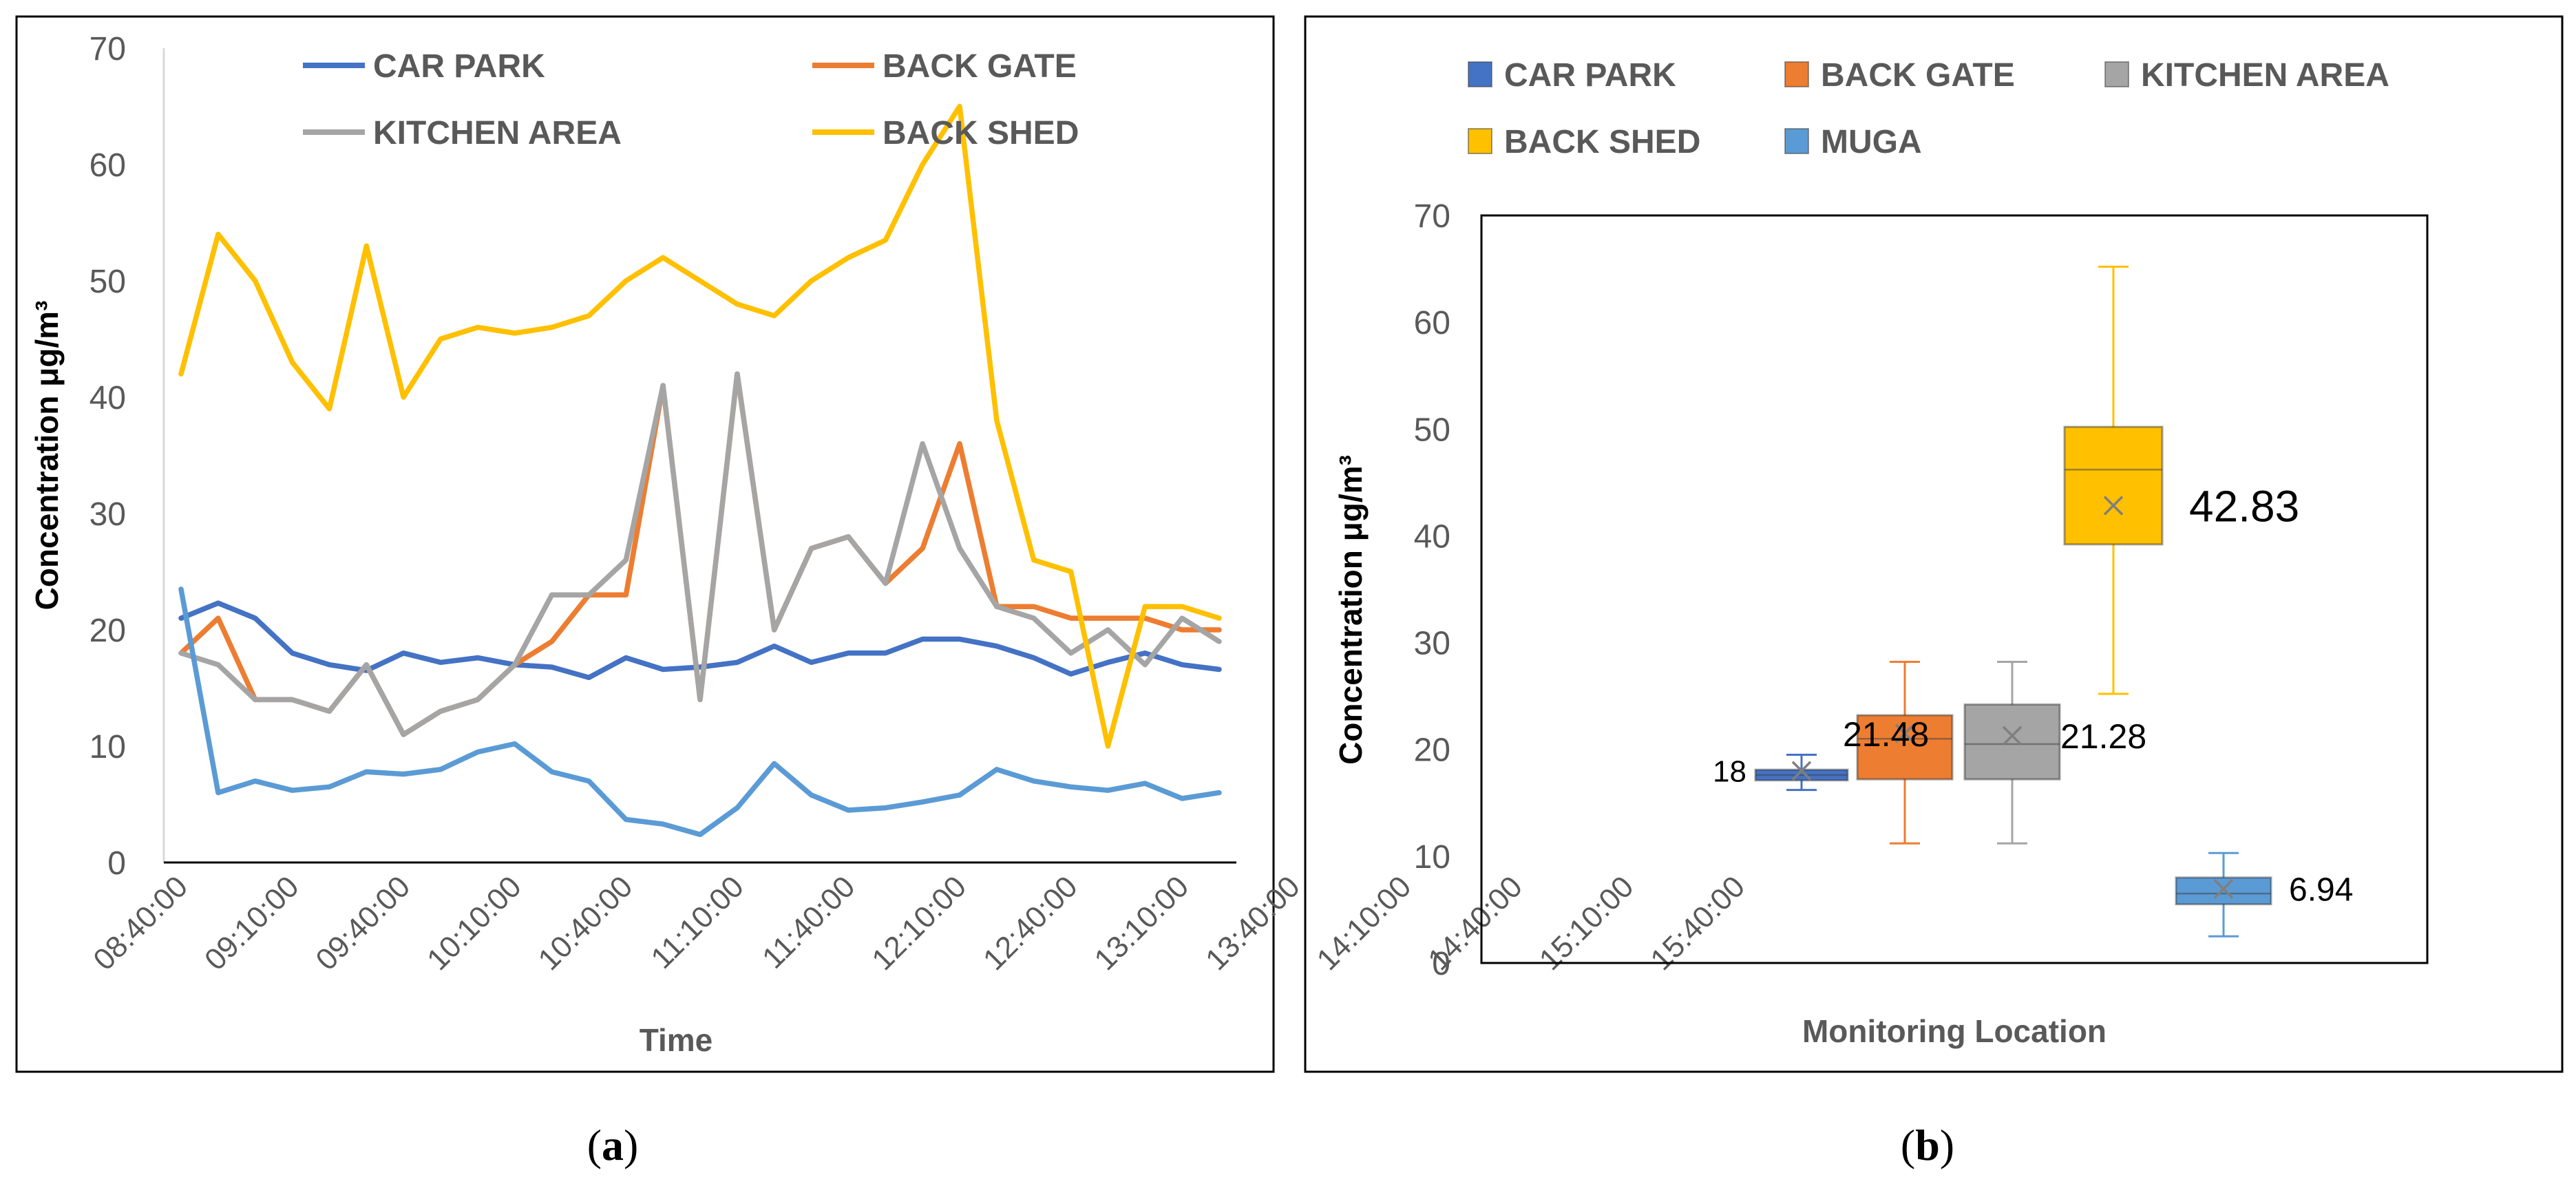  What do you see at coordinates (1590, 75) in the screenshot?
I see `legend-label-b: CAR PARK` at bounding box center [1590, 75].